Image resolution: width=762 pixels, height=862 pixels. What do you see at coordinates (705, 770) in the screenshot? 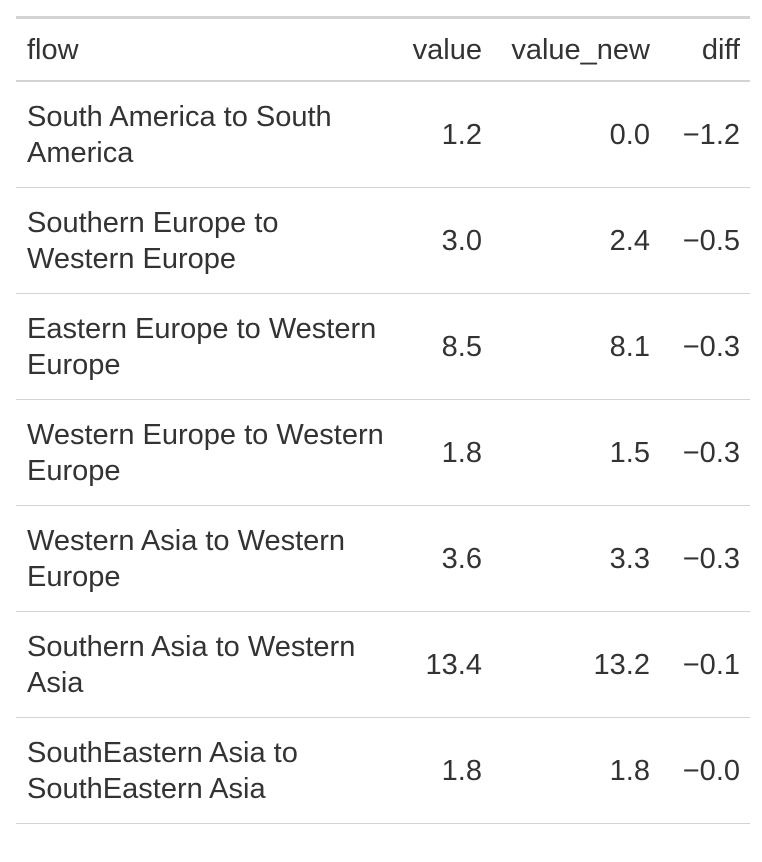
I see `number-cell: −0.0` at bounding box center [705, 770].